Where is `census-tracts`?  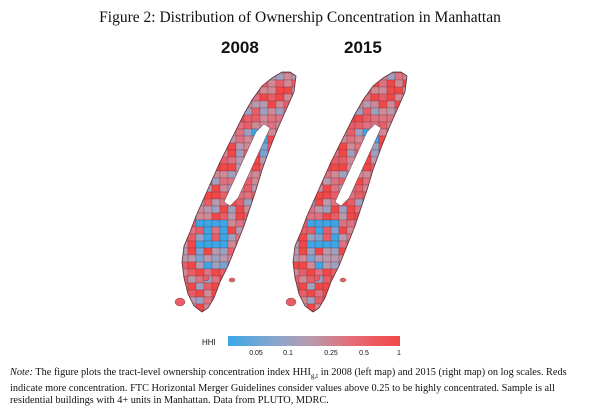 census-tracts is located at coordinates (353, 192).